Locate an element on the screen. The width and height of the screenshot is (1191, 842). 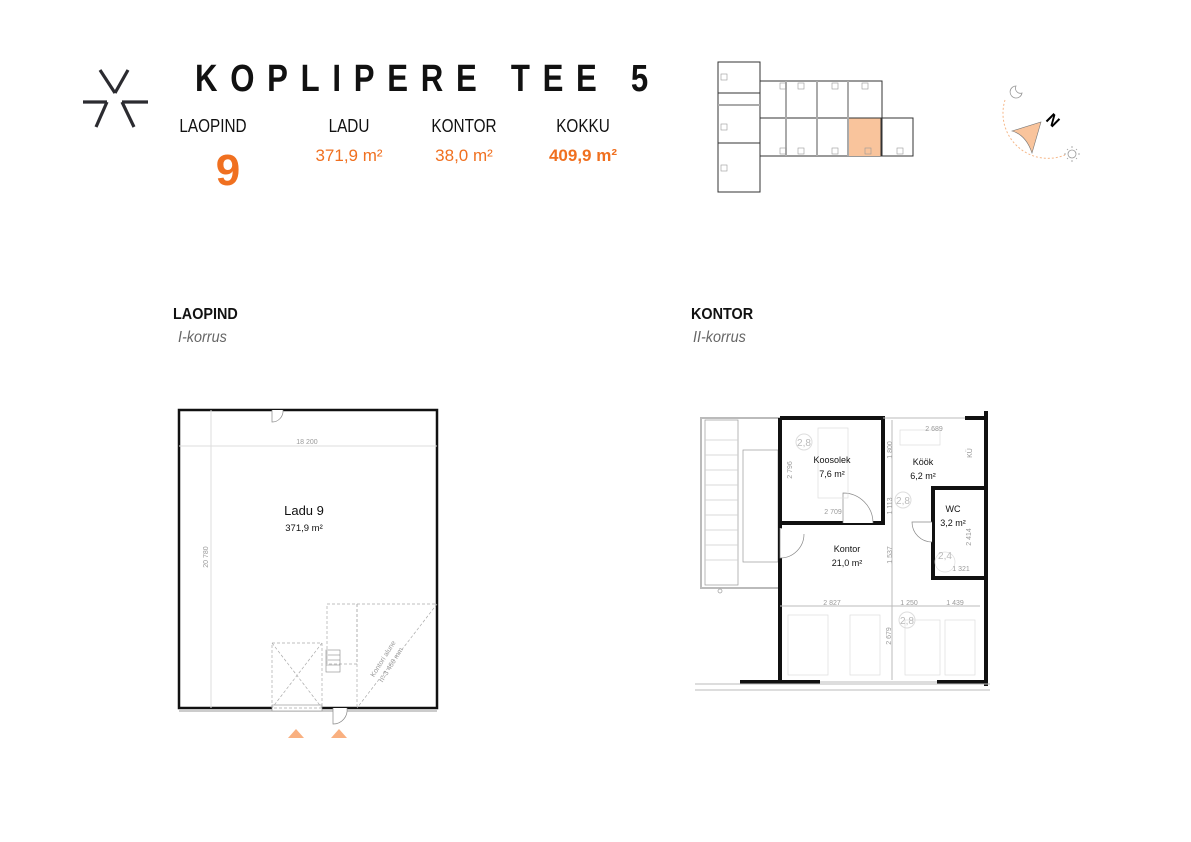
star-logo is located at coordinates (115, 98).